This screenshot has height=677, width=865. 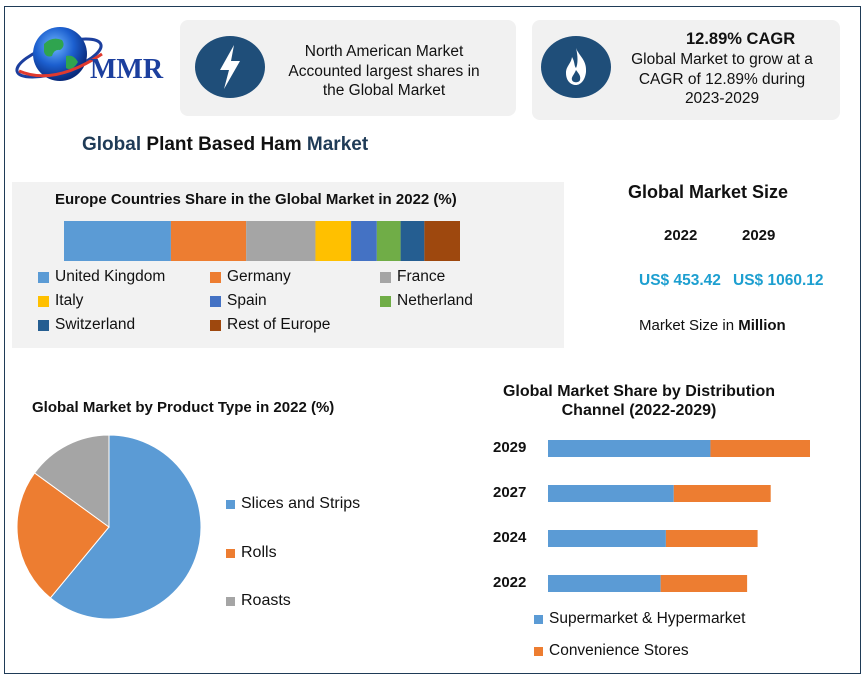 I want to click on market-size-unit: Market Size in Million, so click(x=712, y=325).